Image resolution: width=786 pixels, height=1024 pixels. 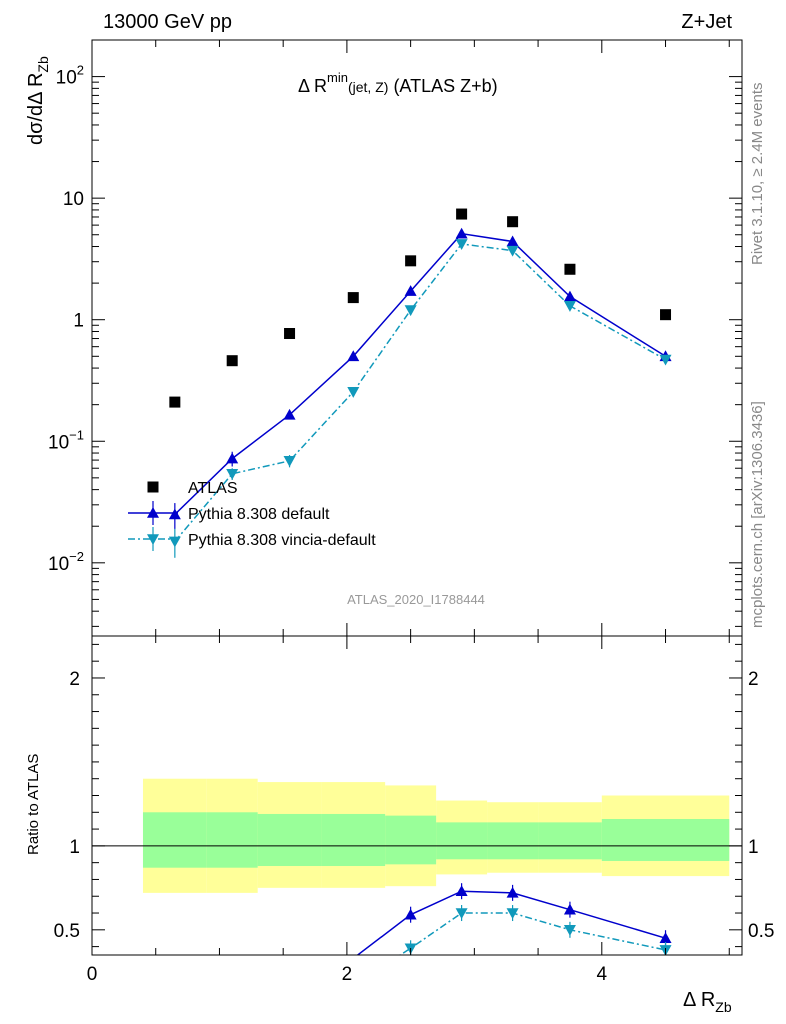 What do you see at coordinates (532, 933) in the screenshot?
I see `ratio-line` at bounding box center [532, 933].